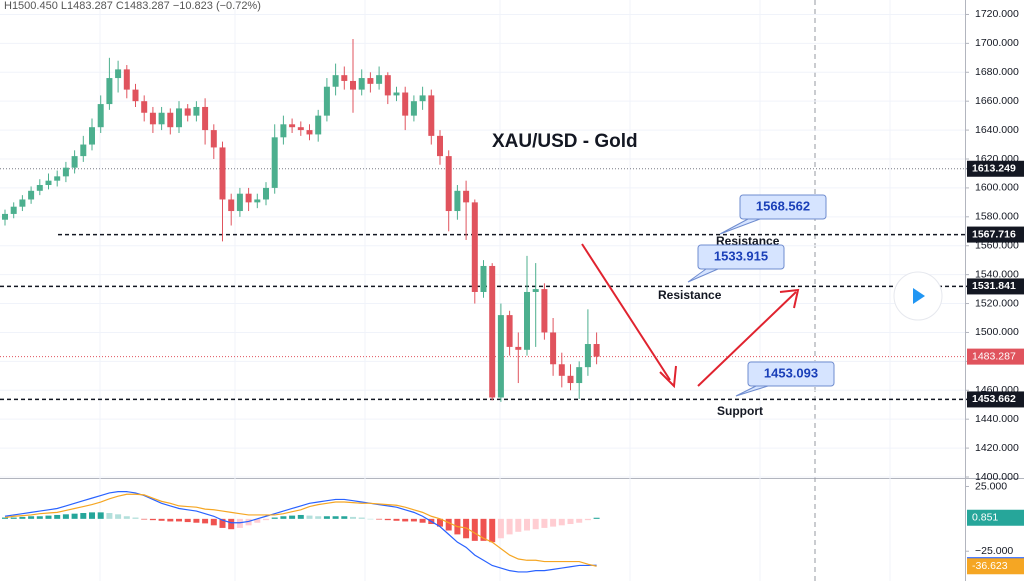  Describe the element at coordinates (997, 130) in the screenshot. I see `y-tick-label: 1640.000` at that location.